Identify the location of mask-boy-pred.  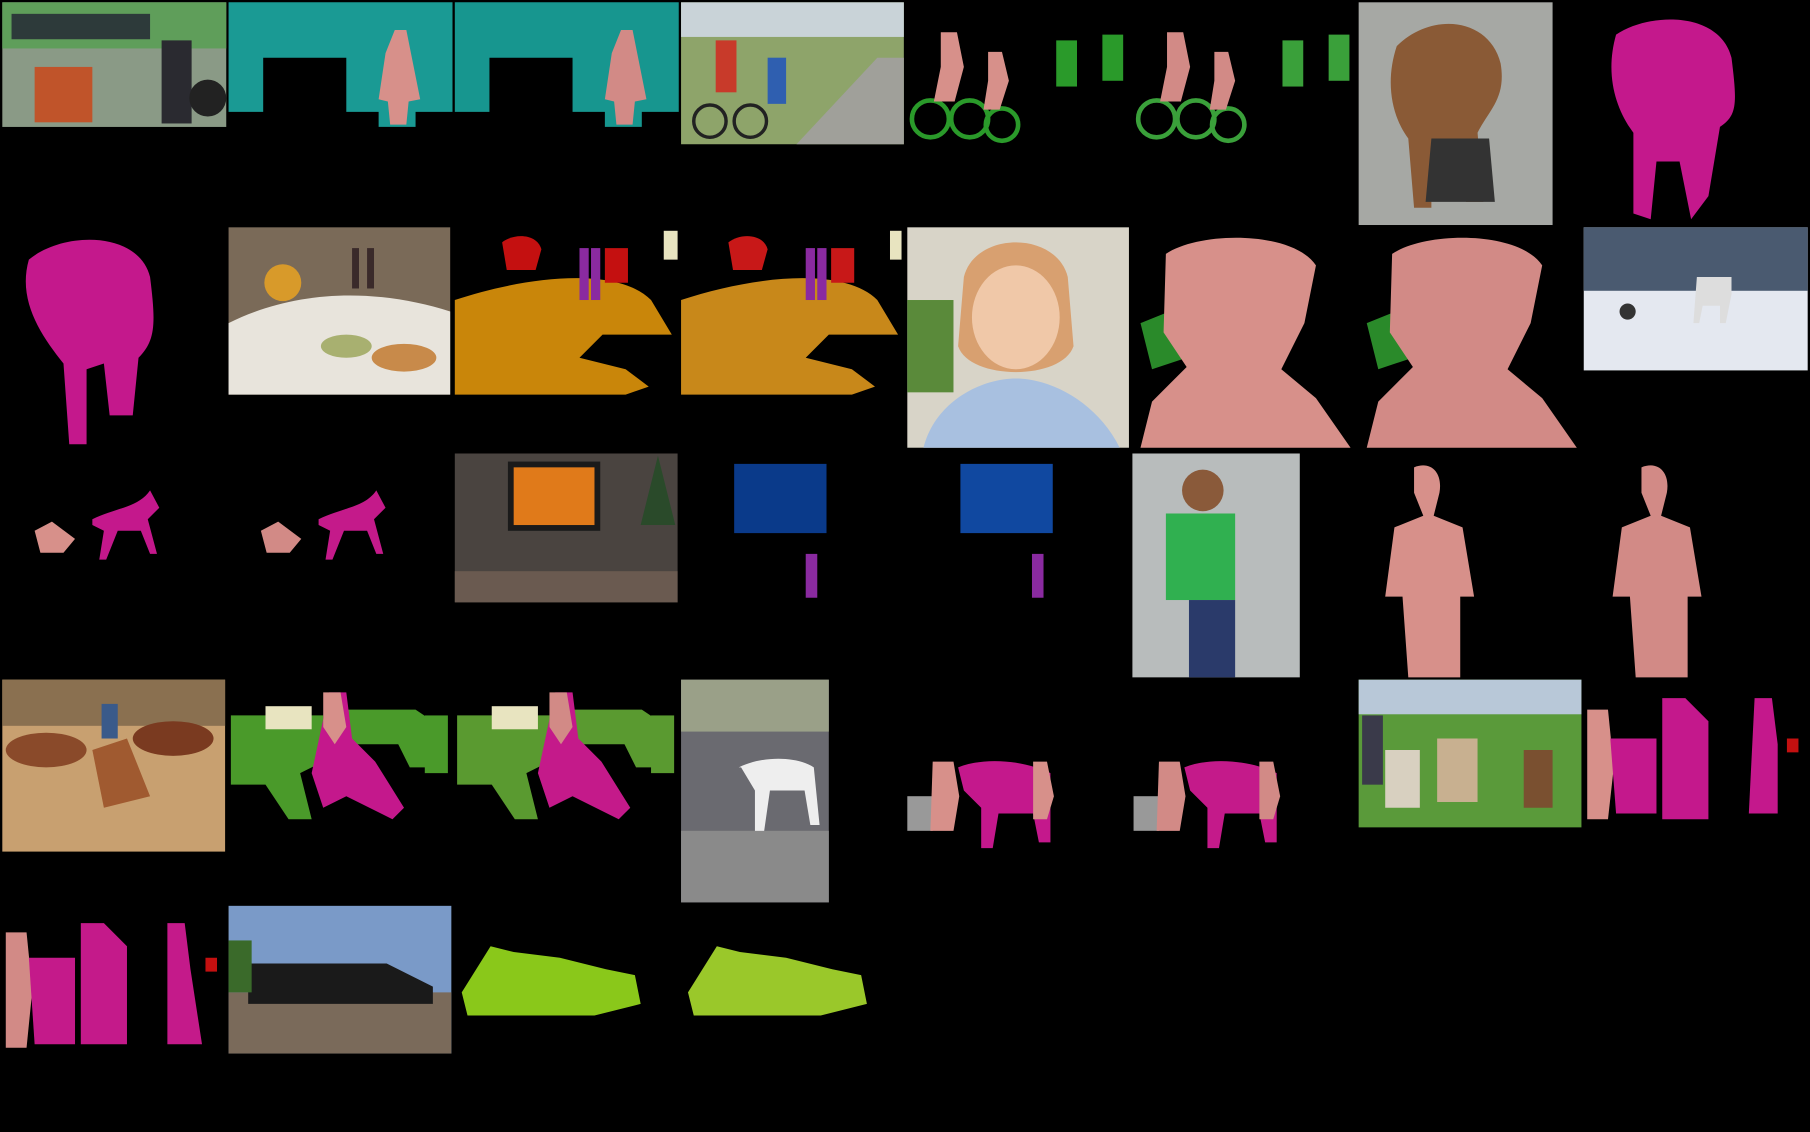
(1657, 571).